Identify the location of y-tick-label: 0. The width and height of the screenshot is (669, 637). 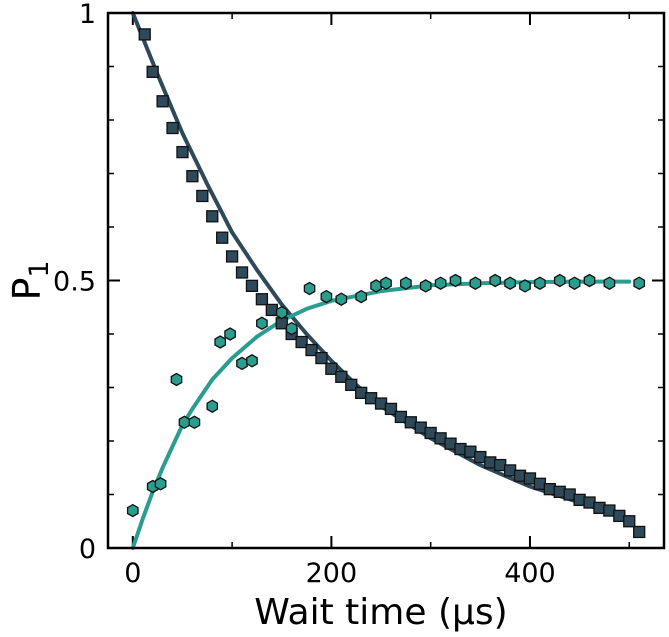
(87, 549).